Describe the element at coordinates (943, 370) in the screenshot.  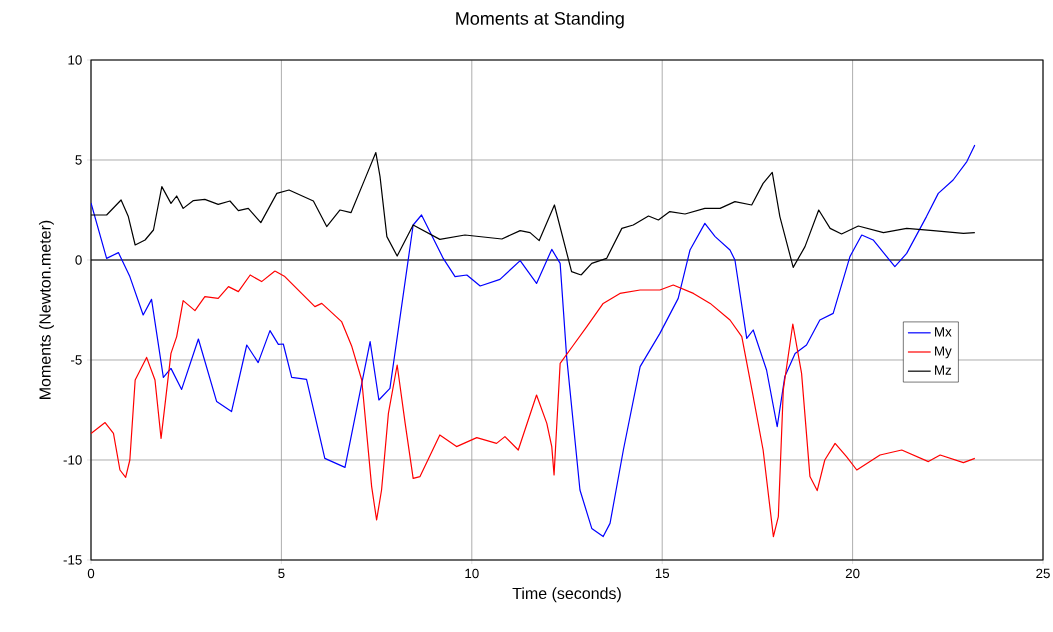
I see `legend-label: Mz` at that location.